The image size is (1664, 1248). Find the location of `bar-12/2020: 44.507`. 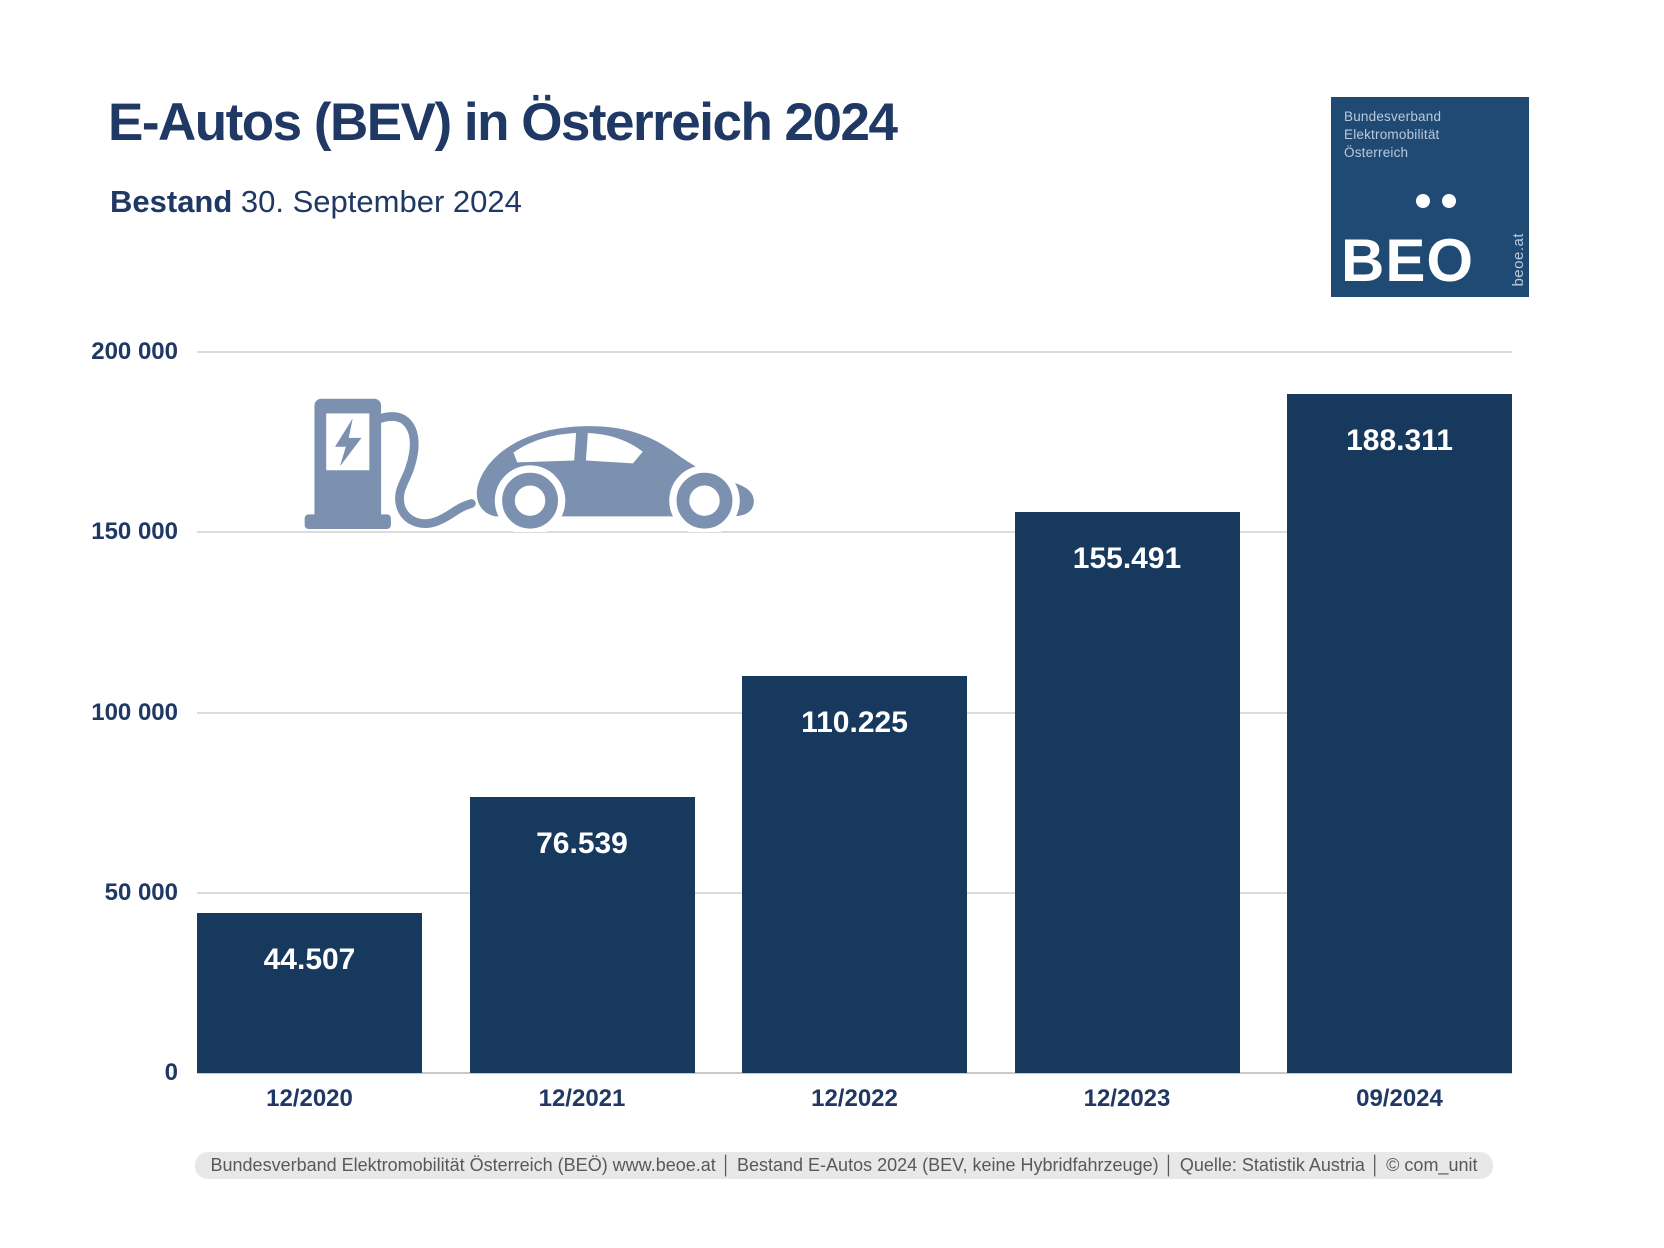

bar-12/2020: 44.507 is located at coordinates (309, 992).